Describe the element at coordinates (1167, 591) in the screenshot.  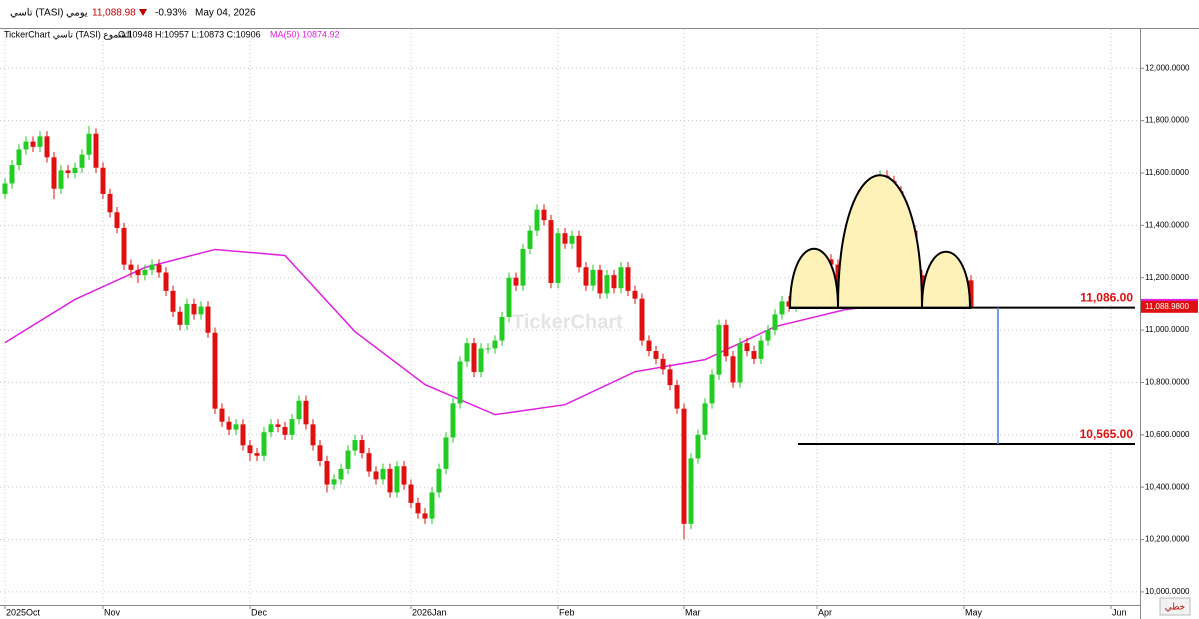
I see `y-tick-label: 10,000.0000` at that location.